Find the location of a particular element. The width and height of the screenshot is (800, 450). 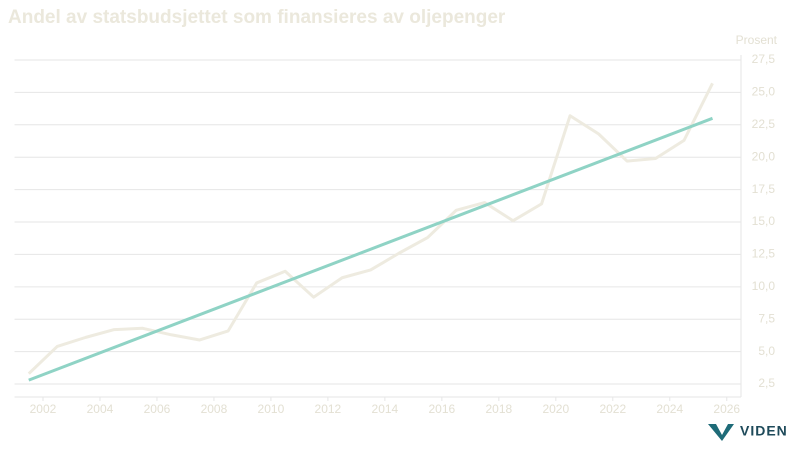

x-tick-label: 2002 is located at coordinates (43, 409).